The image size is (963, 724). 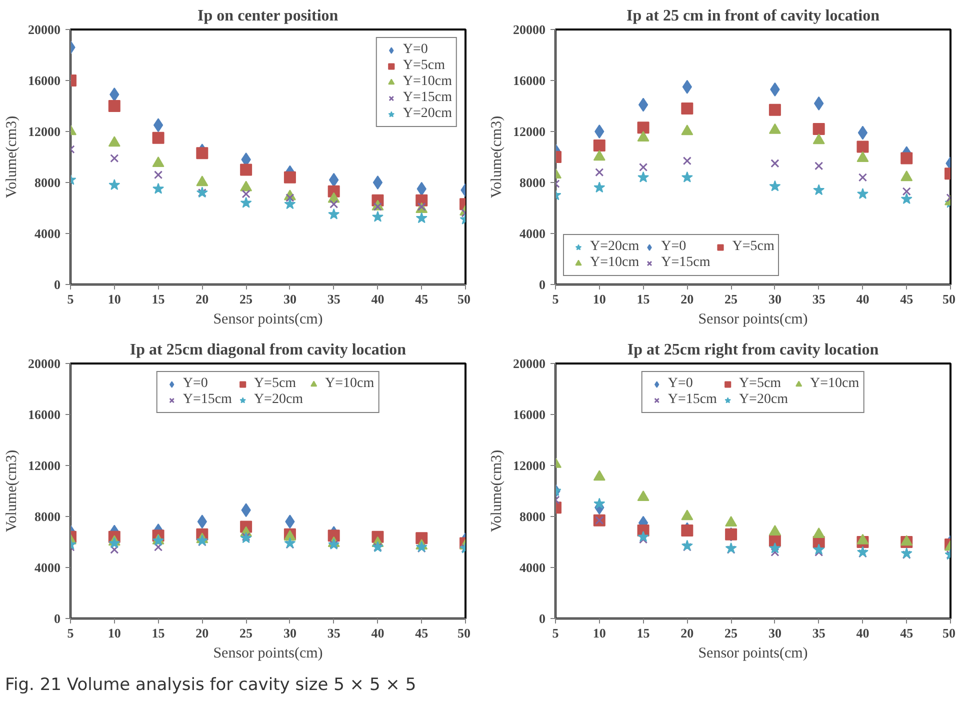 I want to click on chart-title: Ip at 25cm right from cavity location, so click(x=753, y=350).